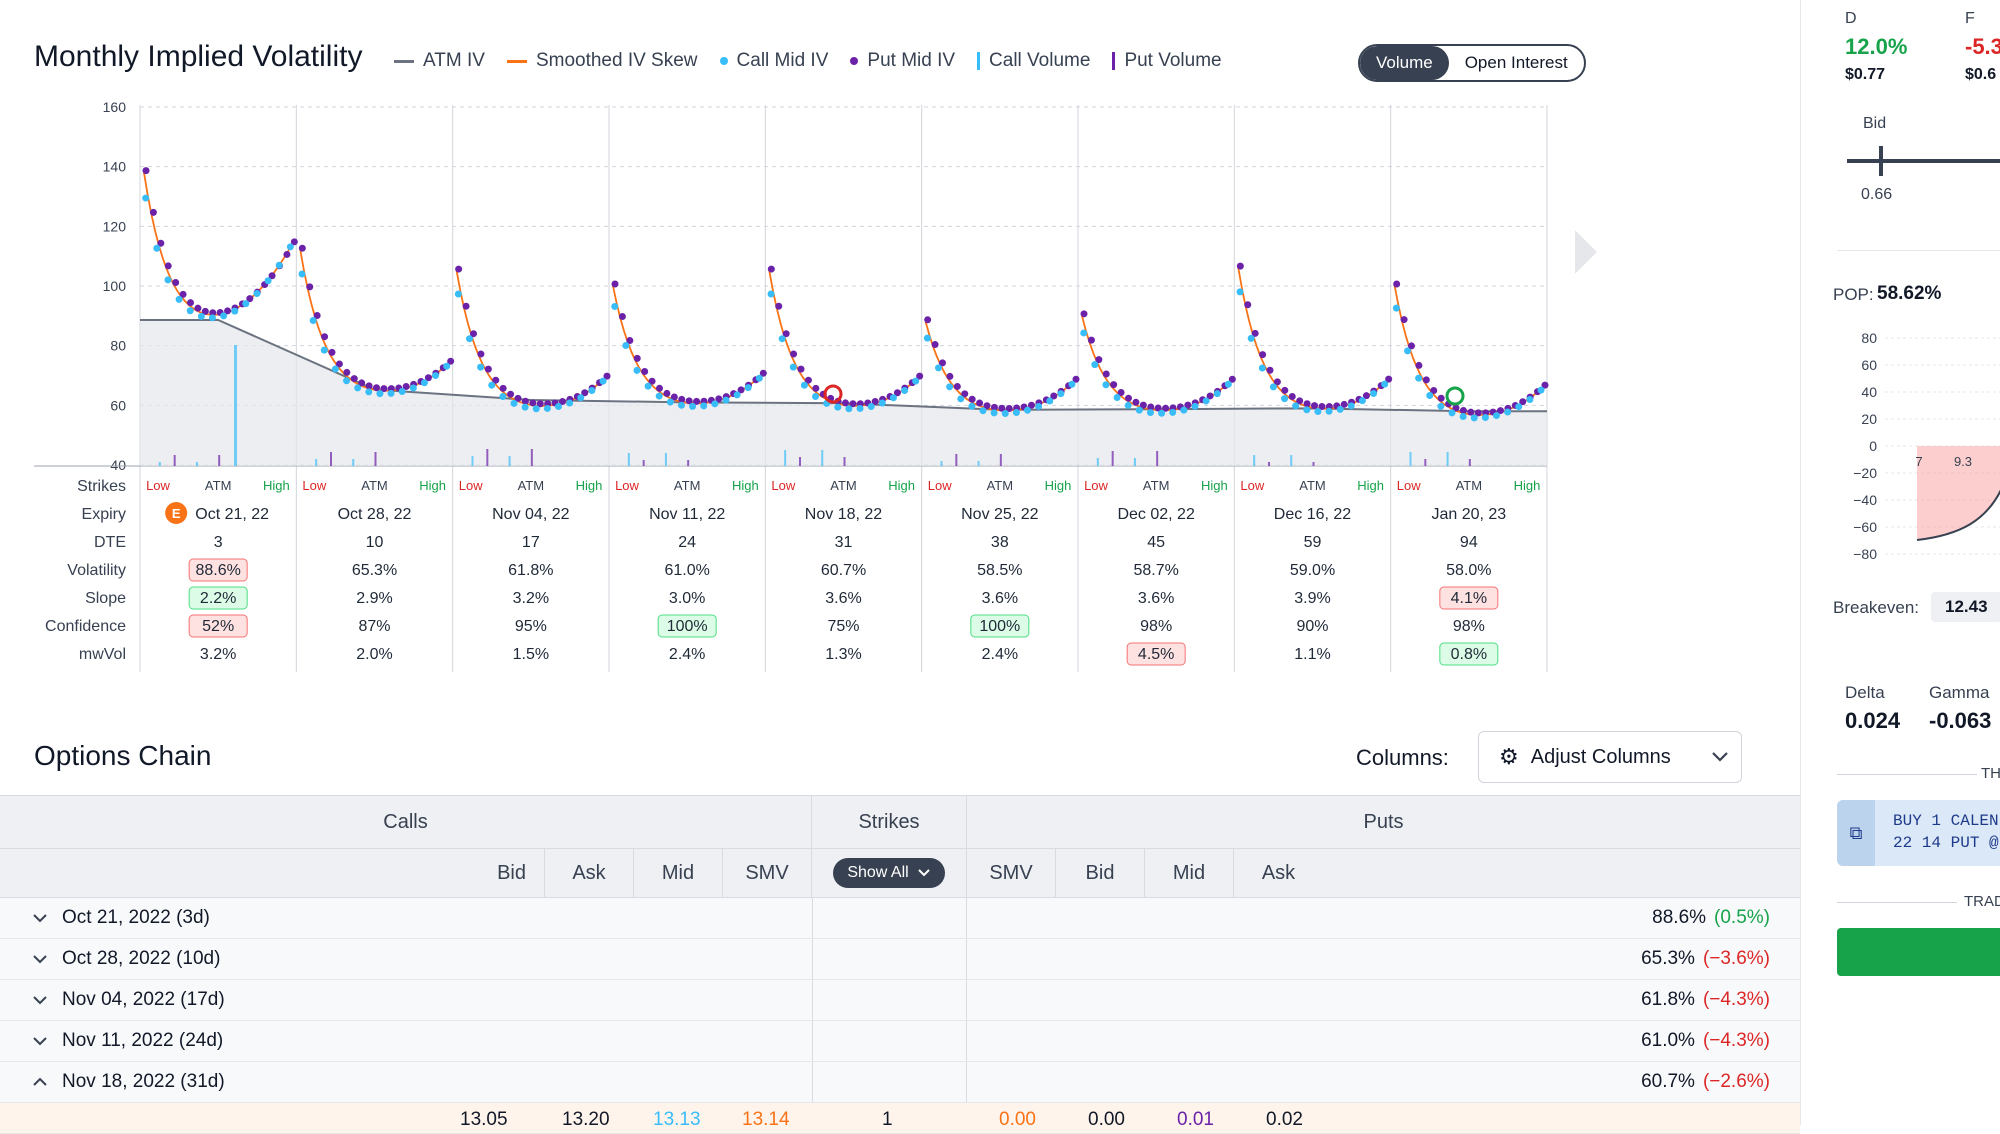 This screenshot has width=2000, height=1134. What do you see at coordinates (678, 873) in the screenshot?
I see `call-mid-header: Mid` at bounding box center [678, 873].